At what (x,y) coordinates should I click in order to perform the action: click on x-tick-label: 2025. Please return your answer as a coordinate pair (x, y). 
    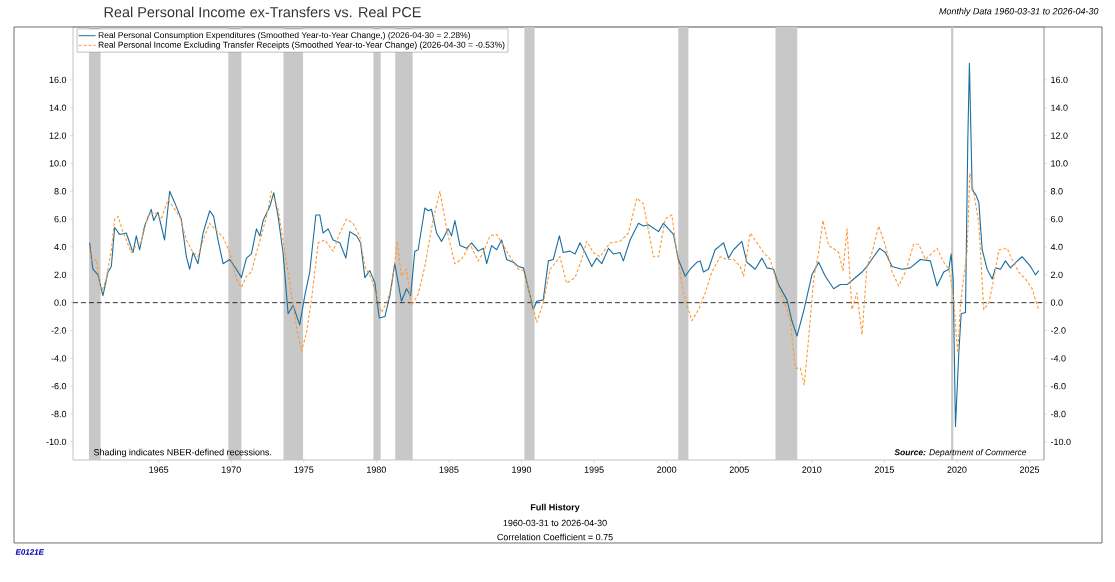
    Looking at the image, I should click on (1029, 469).